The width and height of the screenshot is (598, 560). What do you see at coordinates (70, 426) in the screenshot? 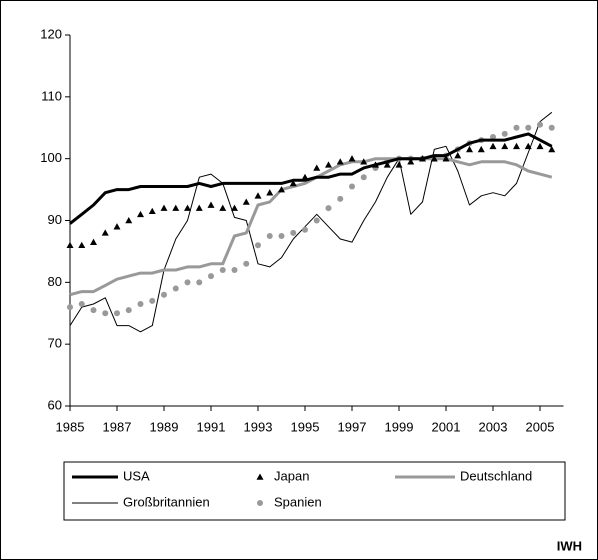
I see `x-tick-label: 1985` at bounding box center [70, 426].